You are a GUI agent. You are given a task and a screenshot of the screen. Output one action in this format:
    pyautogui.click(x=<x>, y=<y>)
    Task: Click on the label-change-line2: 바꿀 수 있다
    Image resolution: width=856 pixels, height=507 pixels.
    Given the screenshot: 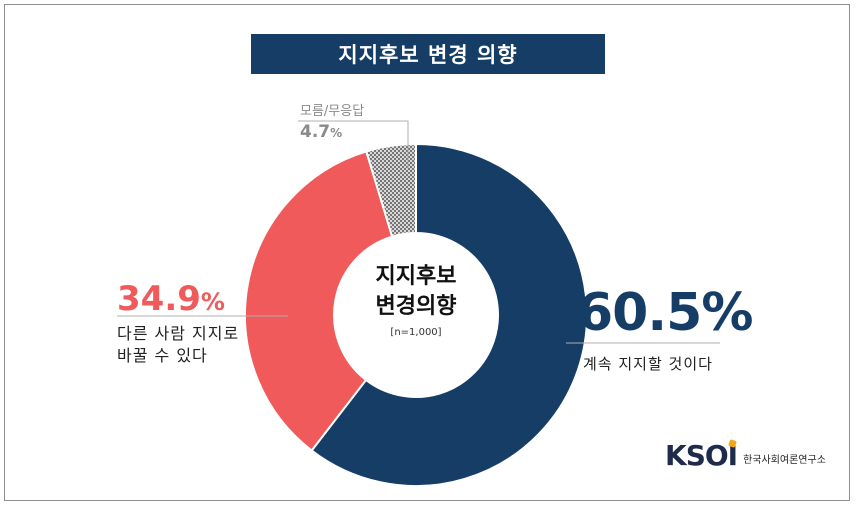 What is the action you would take?
    pyautogui.click(x=162, y=355)
    